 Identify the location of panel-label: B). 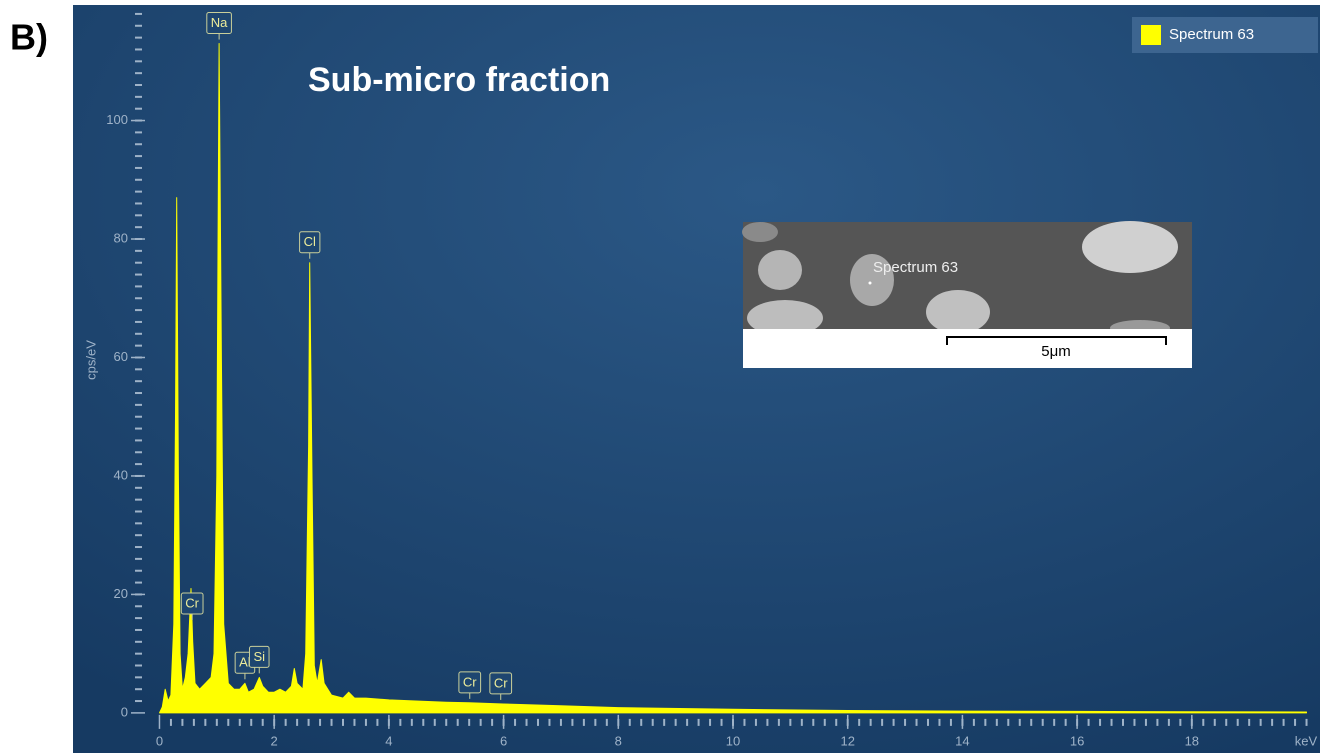
(29, 37).